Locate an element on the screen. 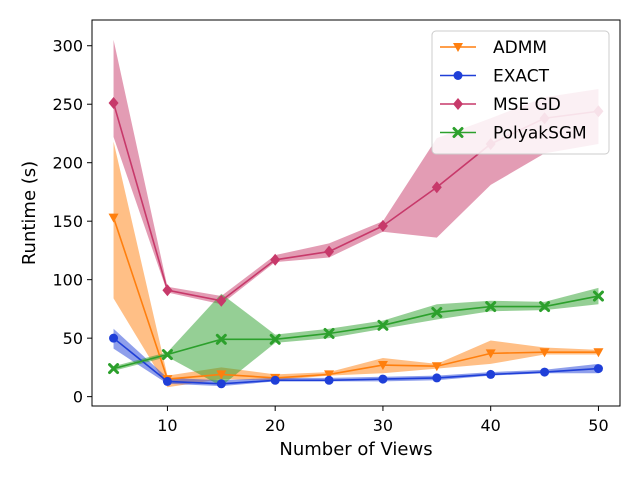  y-tick-label: 0 is located at coordinates (78, 397).